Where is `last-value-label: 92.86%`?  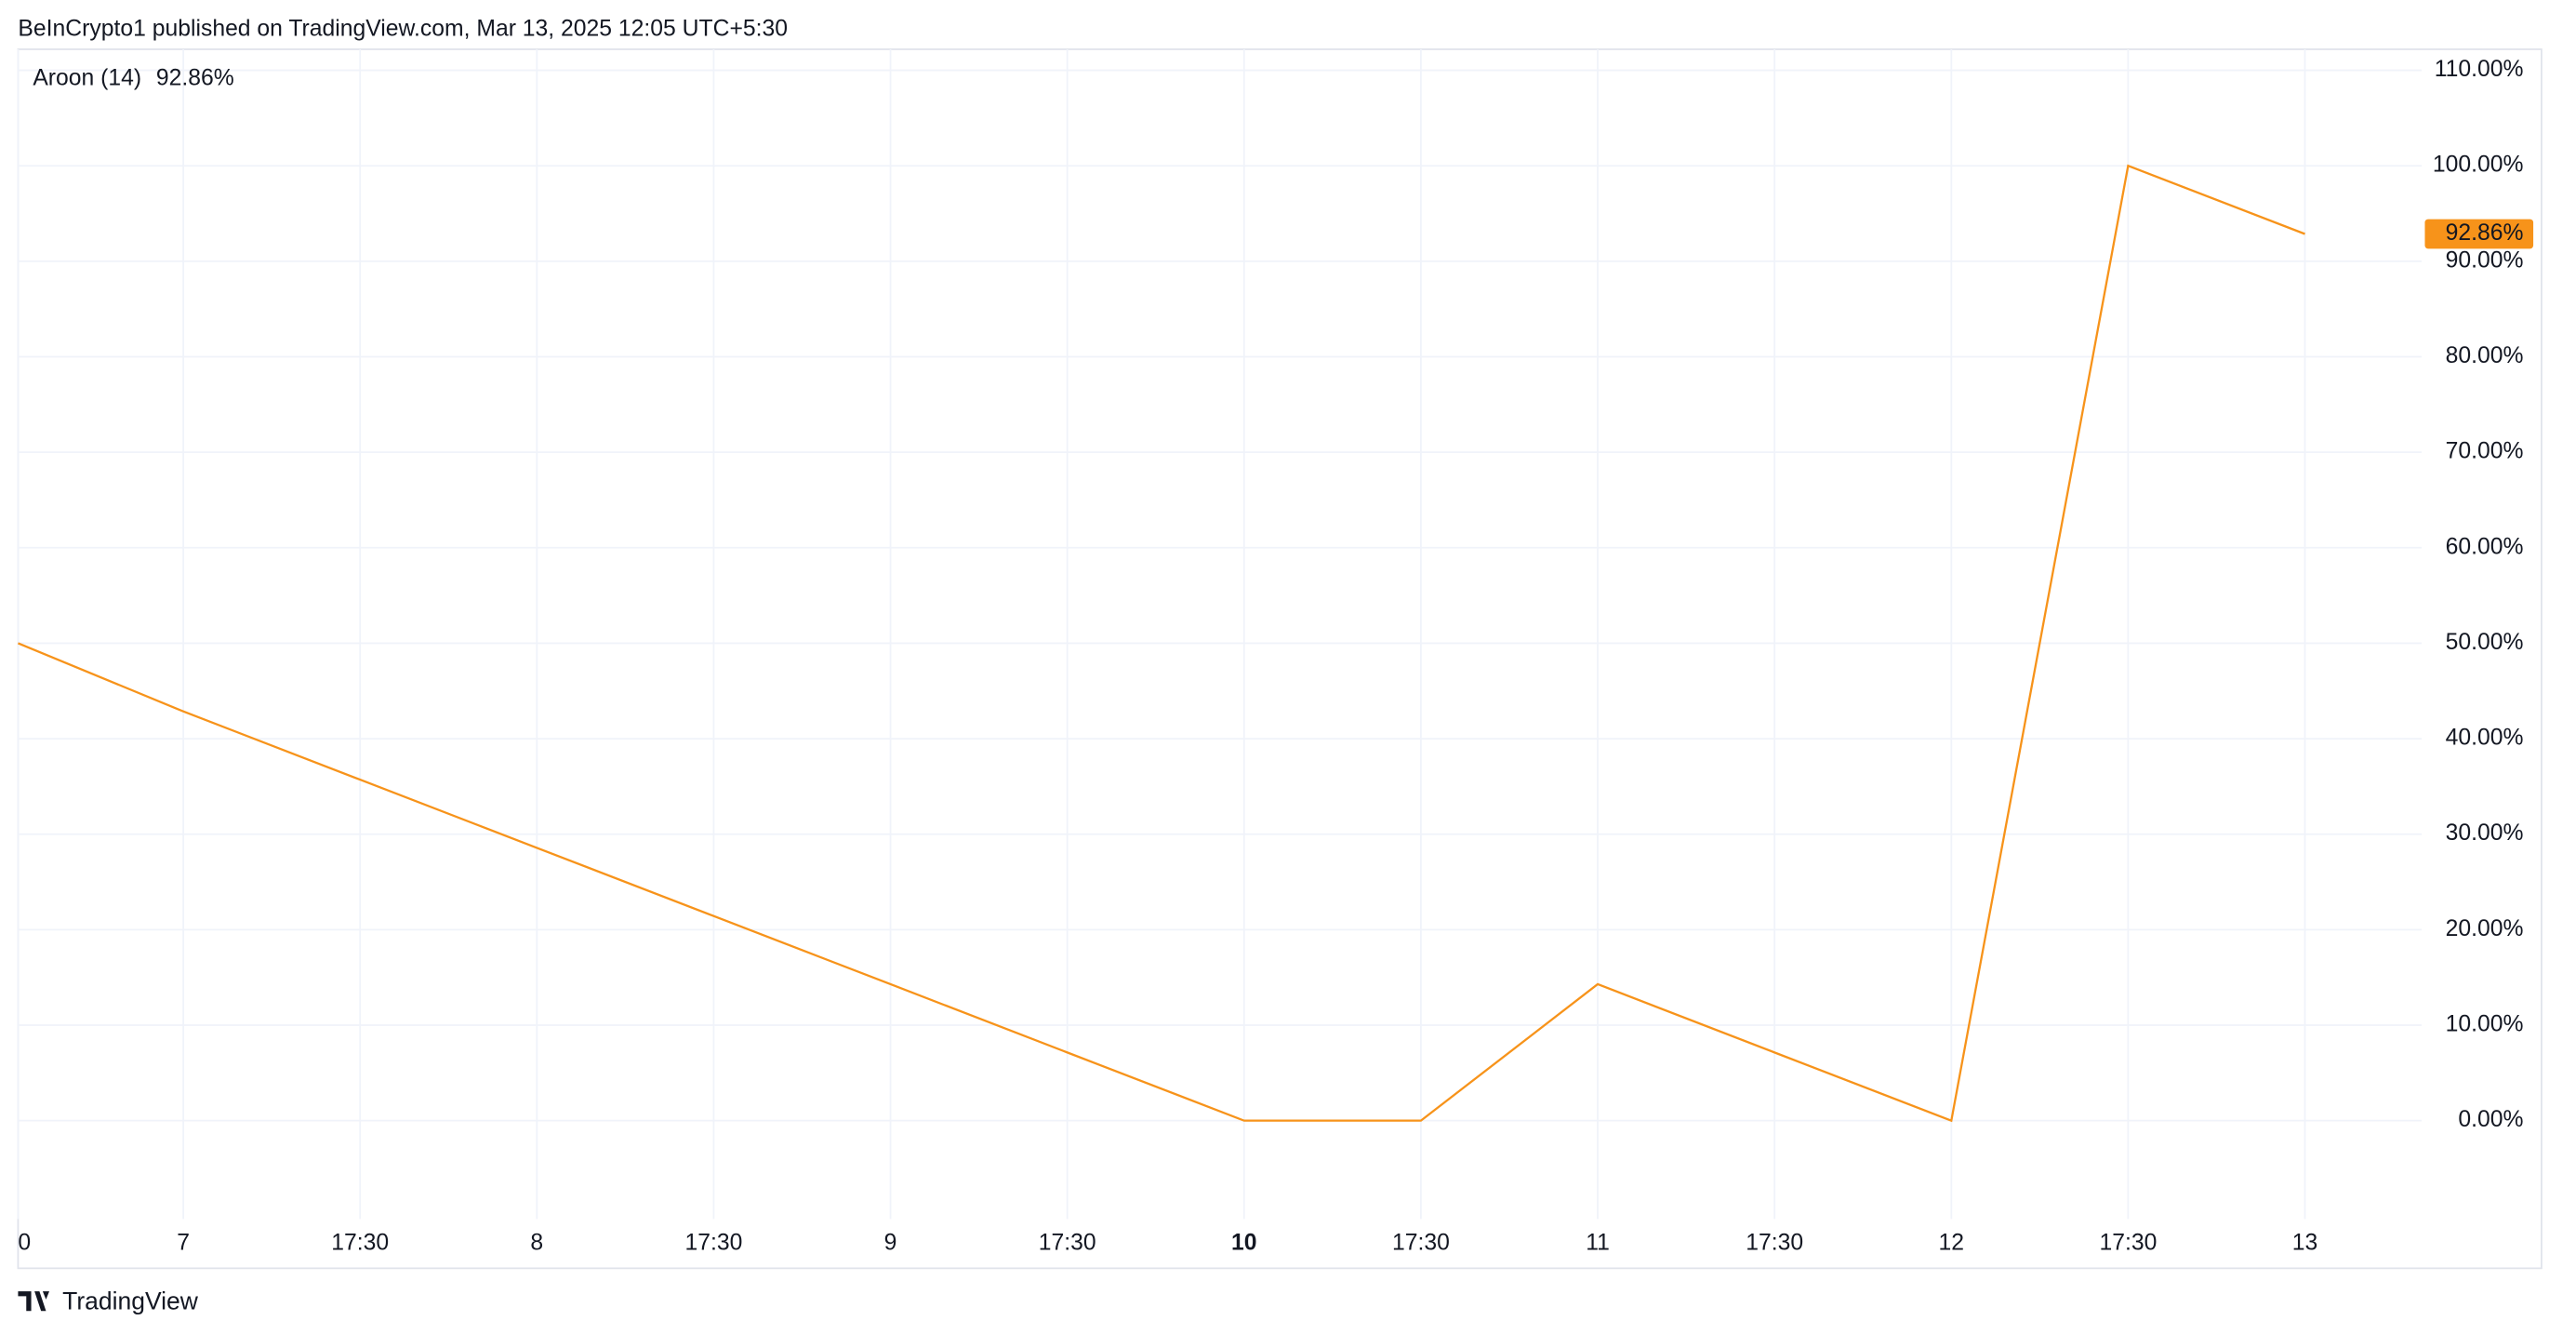
last-value-label: 92.86% is located at coordinates (2485, 233).